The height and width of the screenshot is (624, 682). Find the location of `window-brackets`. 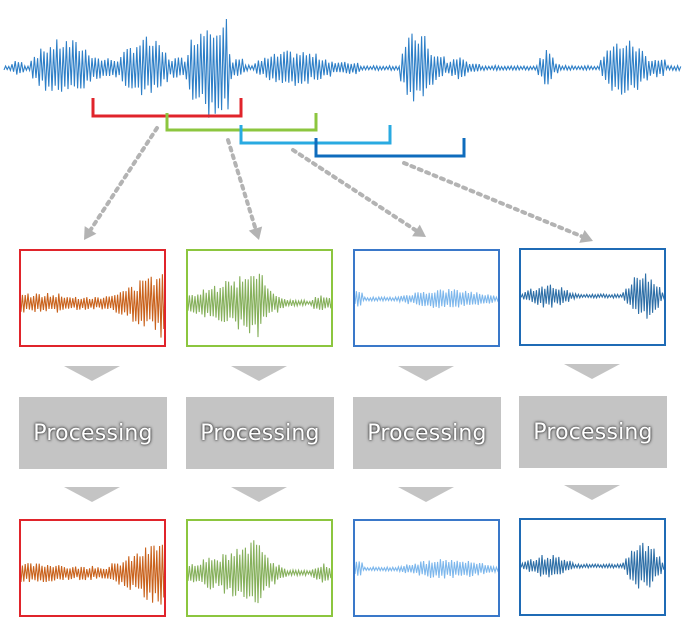

window-brackets is located at coordinates (278, 128).